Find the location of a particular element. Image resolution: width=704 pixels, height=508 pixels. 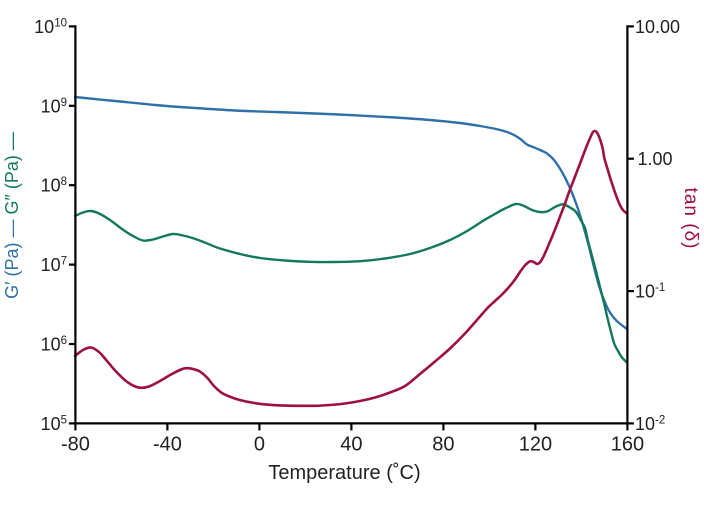

svg-text: 106 is located at coordinates (54, 345).